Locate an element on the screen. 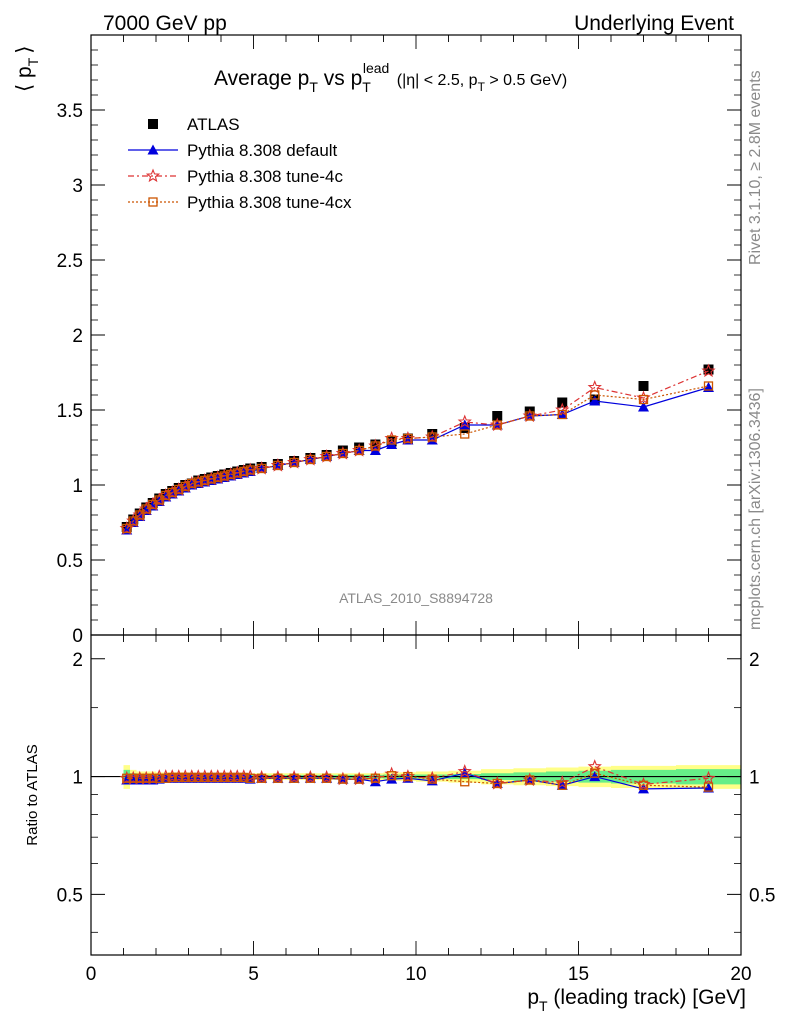  main-ytick-label: 2.5 is located at coordinates (70, 261).